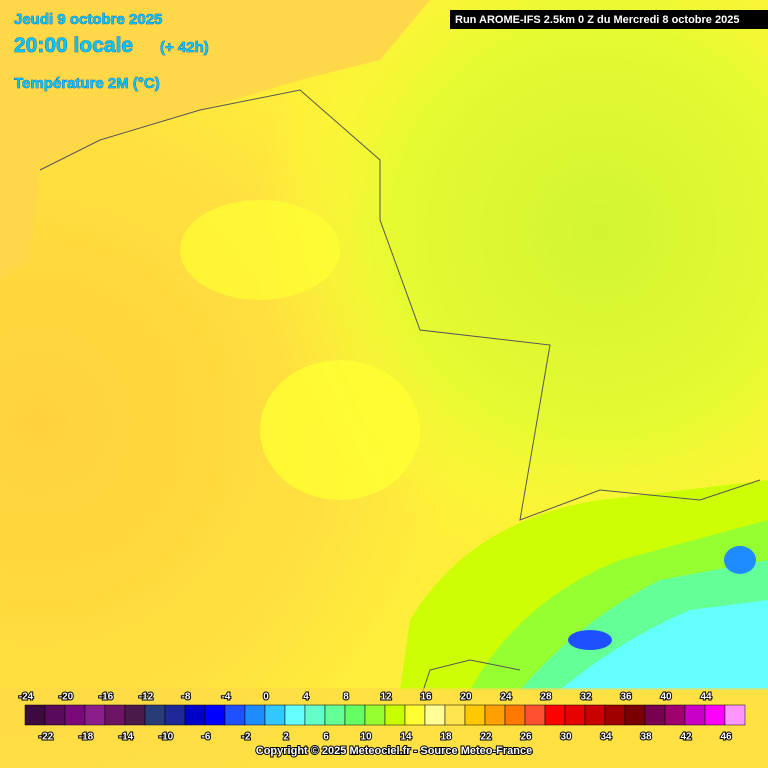  Describe the element at coordinates (146, 697) in the screenshot. I see `scale-label: -12` at that location.